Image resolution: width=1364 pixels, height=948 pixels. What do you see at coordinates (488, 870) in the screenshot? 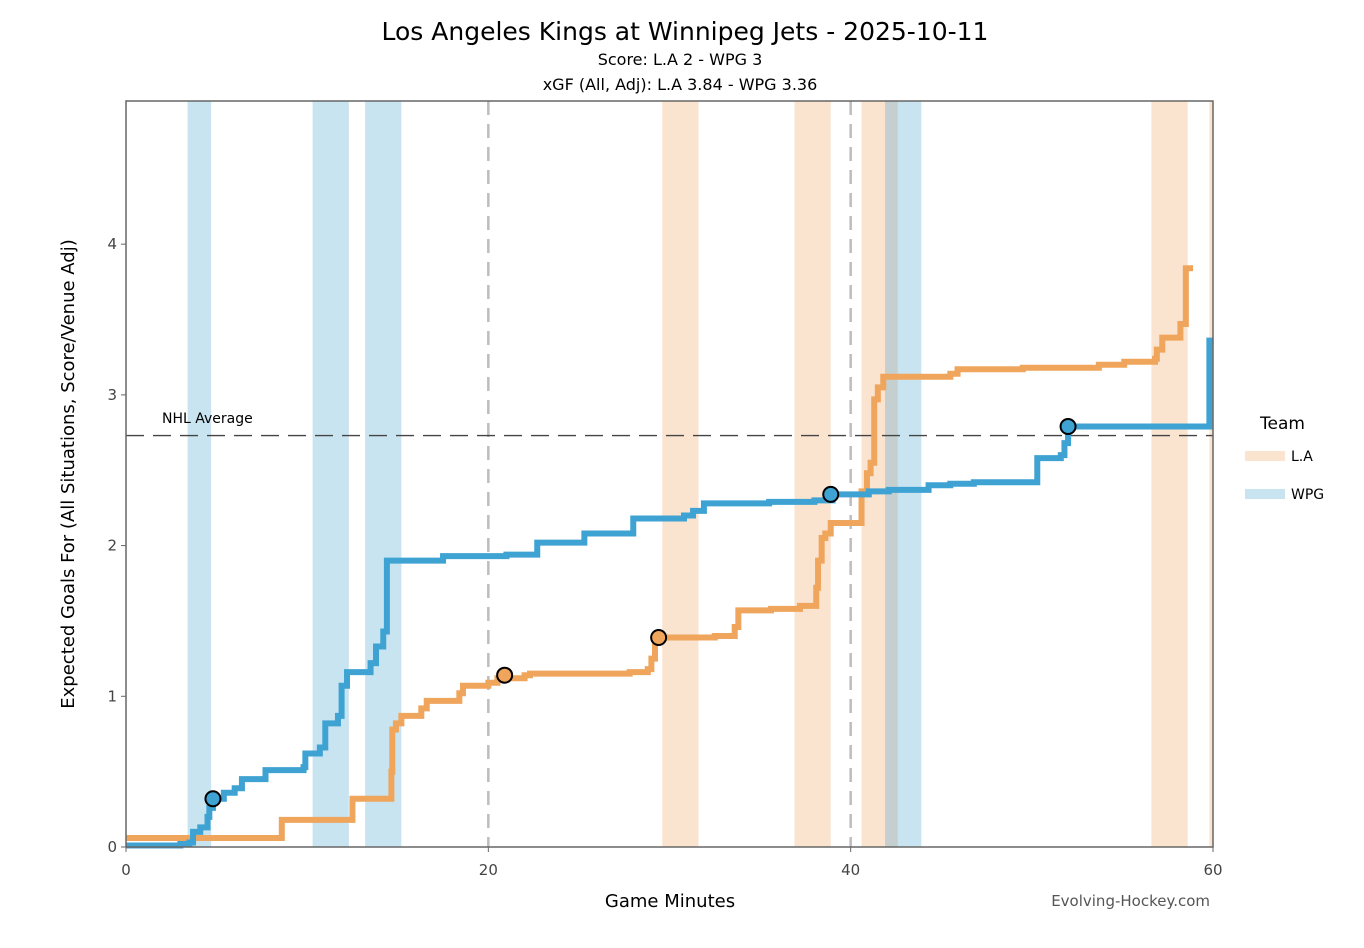
I see `x-tick-label-20: 20` at bounding box center [488, 870].